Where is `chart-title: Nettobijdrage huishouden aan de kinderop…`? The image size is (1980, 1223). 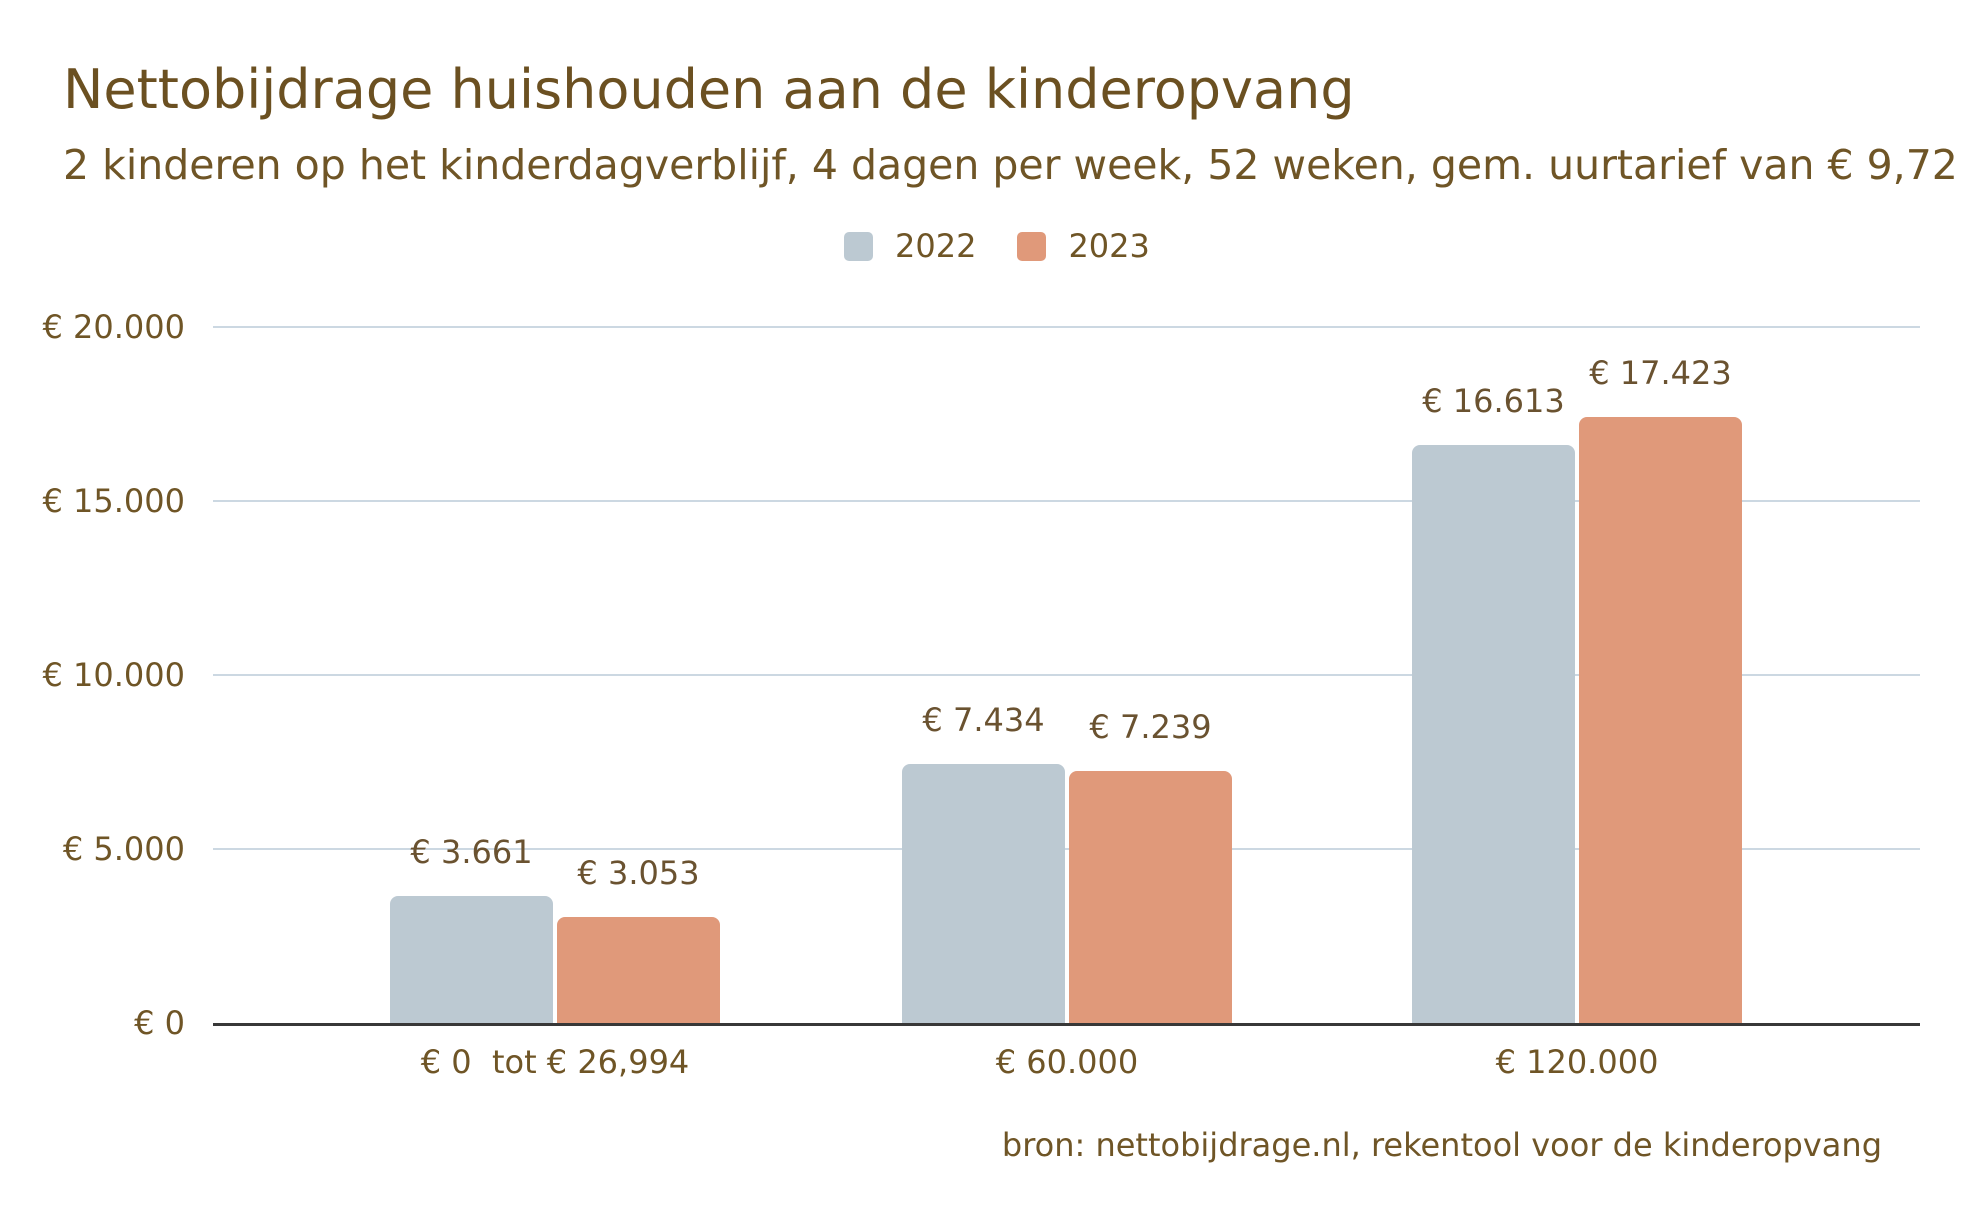
chart-title: Nettobijdrage huishouden aan de kinderop… is located at coordinates (709, 89).